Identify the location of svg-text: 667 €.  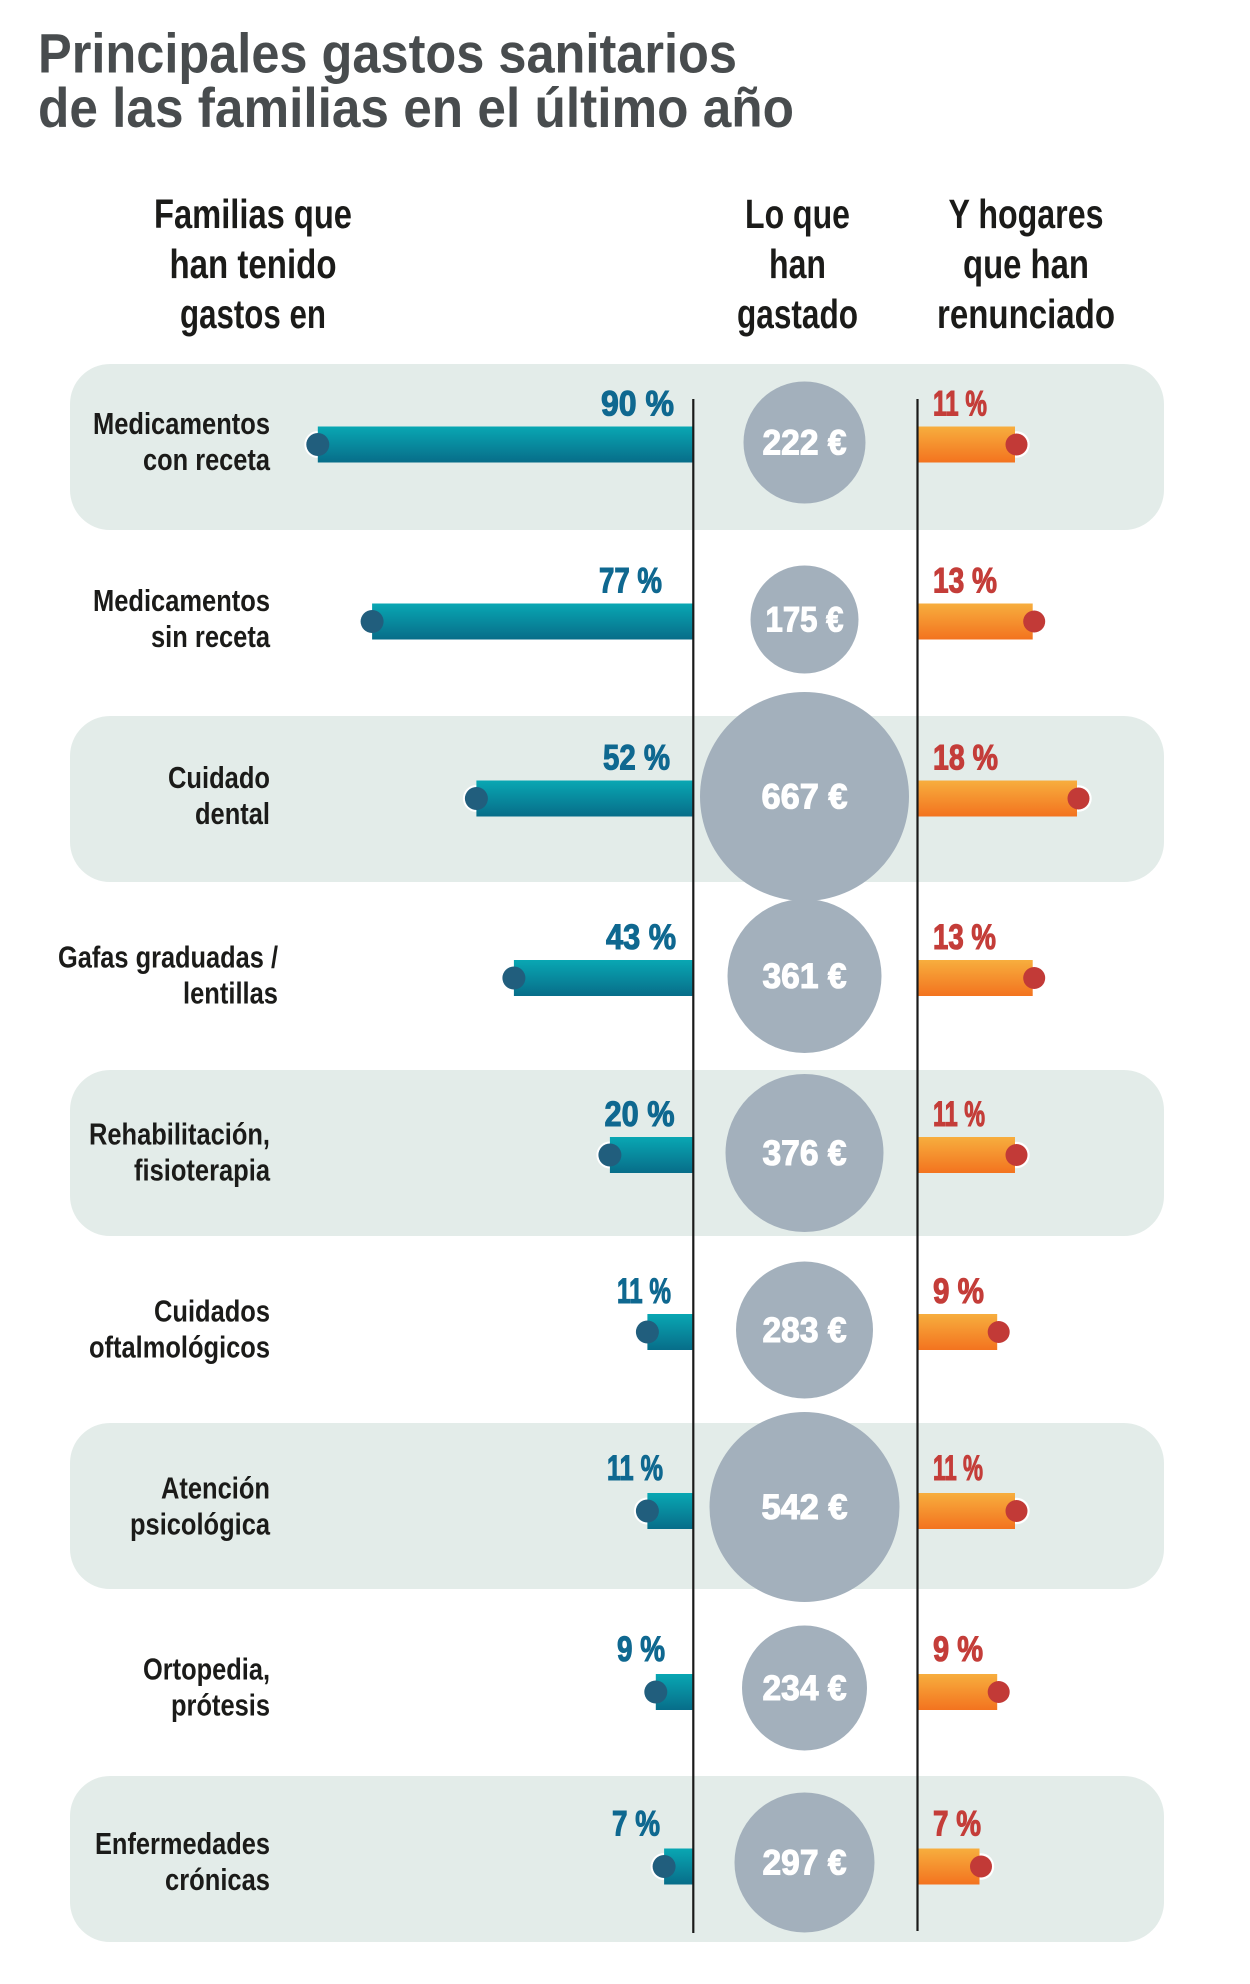
(805, 797).